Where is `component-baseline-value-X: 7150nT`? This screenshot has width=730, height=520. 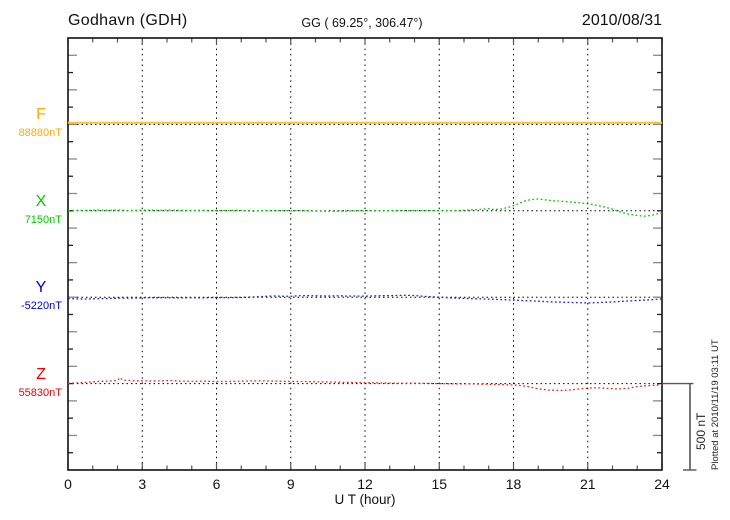 component-baseline-value-X: 7150nT is located at coordinates (43, 219).